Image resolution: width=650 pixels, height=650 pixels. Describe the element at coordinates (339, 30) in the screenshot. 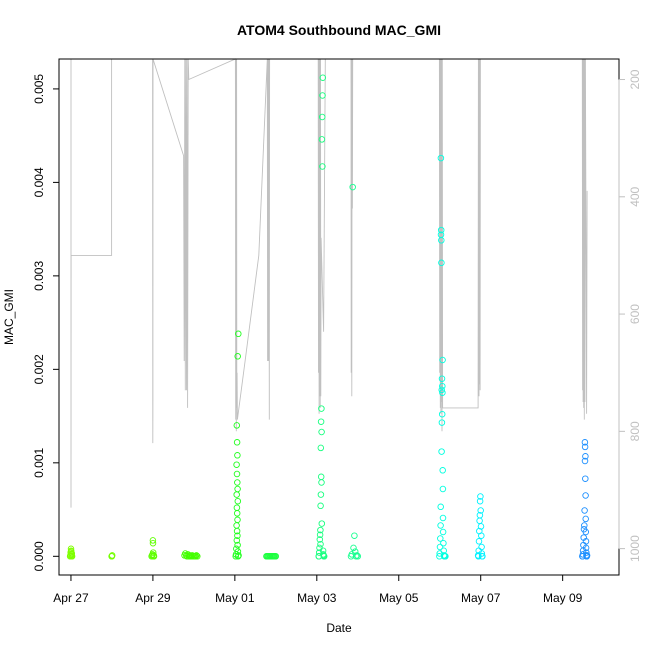

I see `chart-title: ATOM4 Southbound MAC_GMI` at that location.